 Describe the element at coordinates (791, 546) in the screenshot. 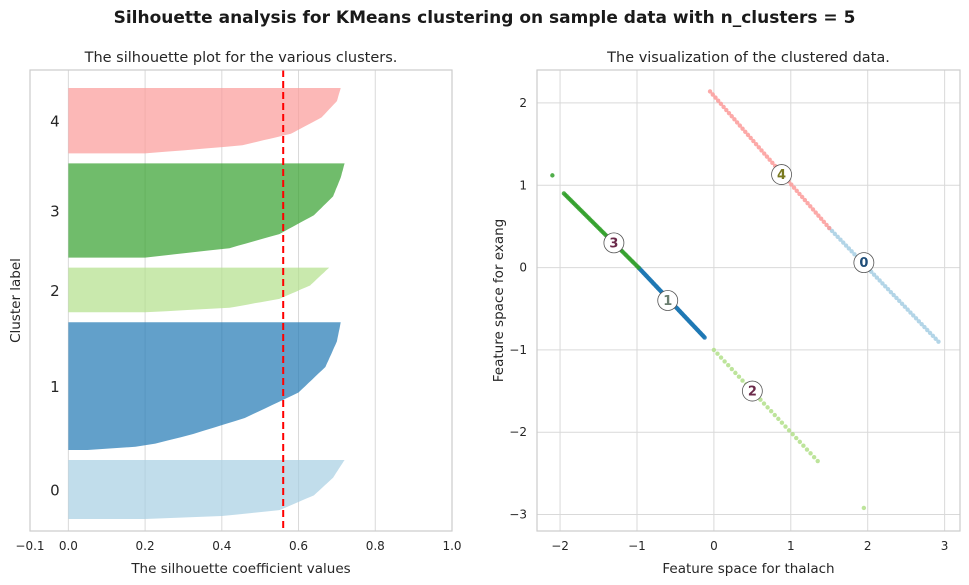

I see `x-tick-label: 1` at that location.